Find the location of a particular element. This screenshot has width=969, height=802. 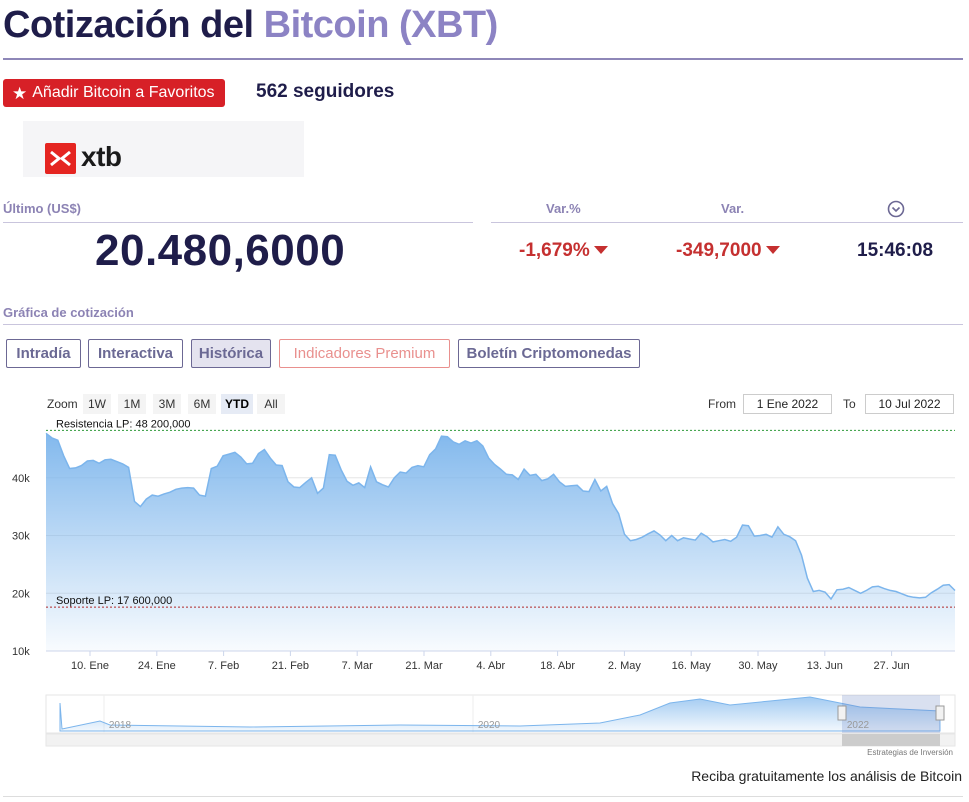

zoom-all-button: All is located at coordinates (271, 404).